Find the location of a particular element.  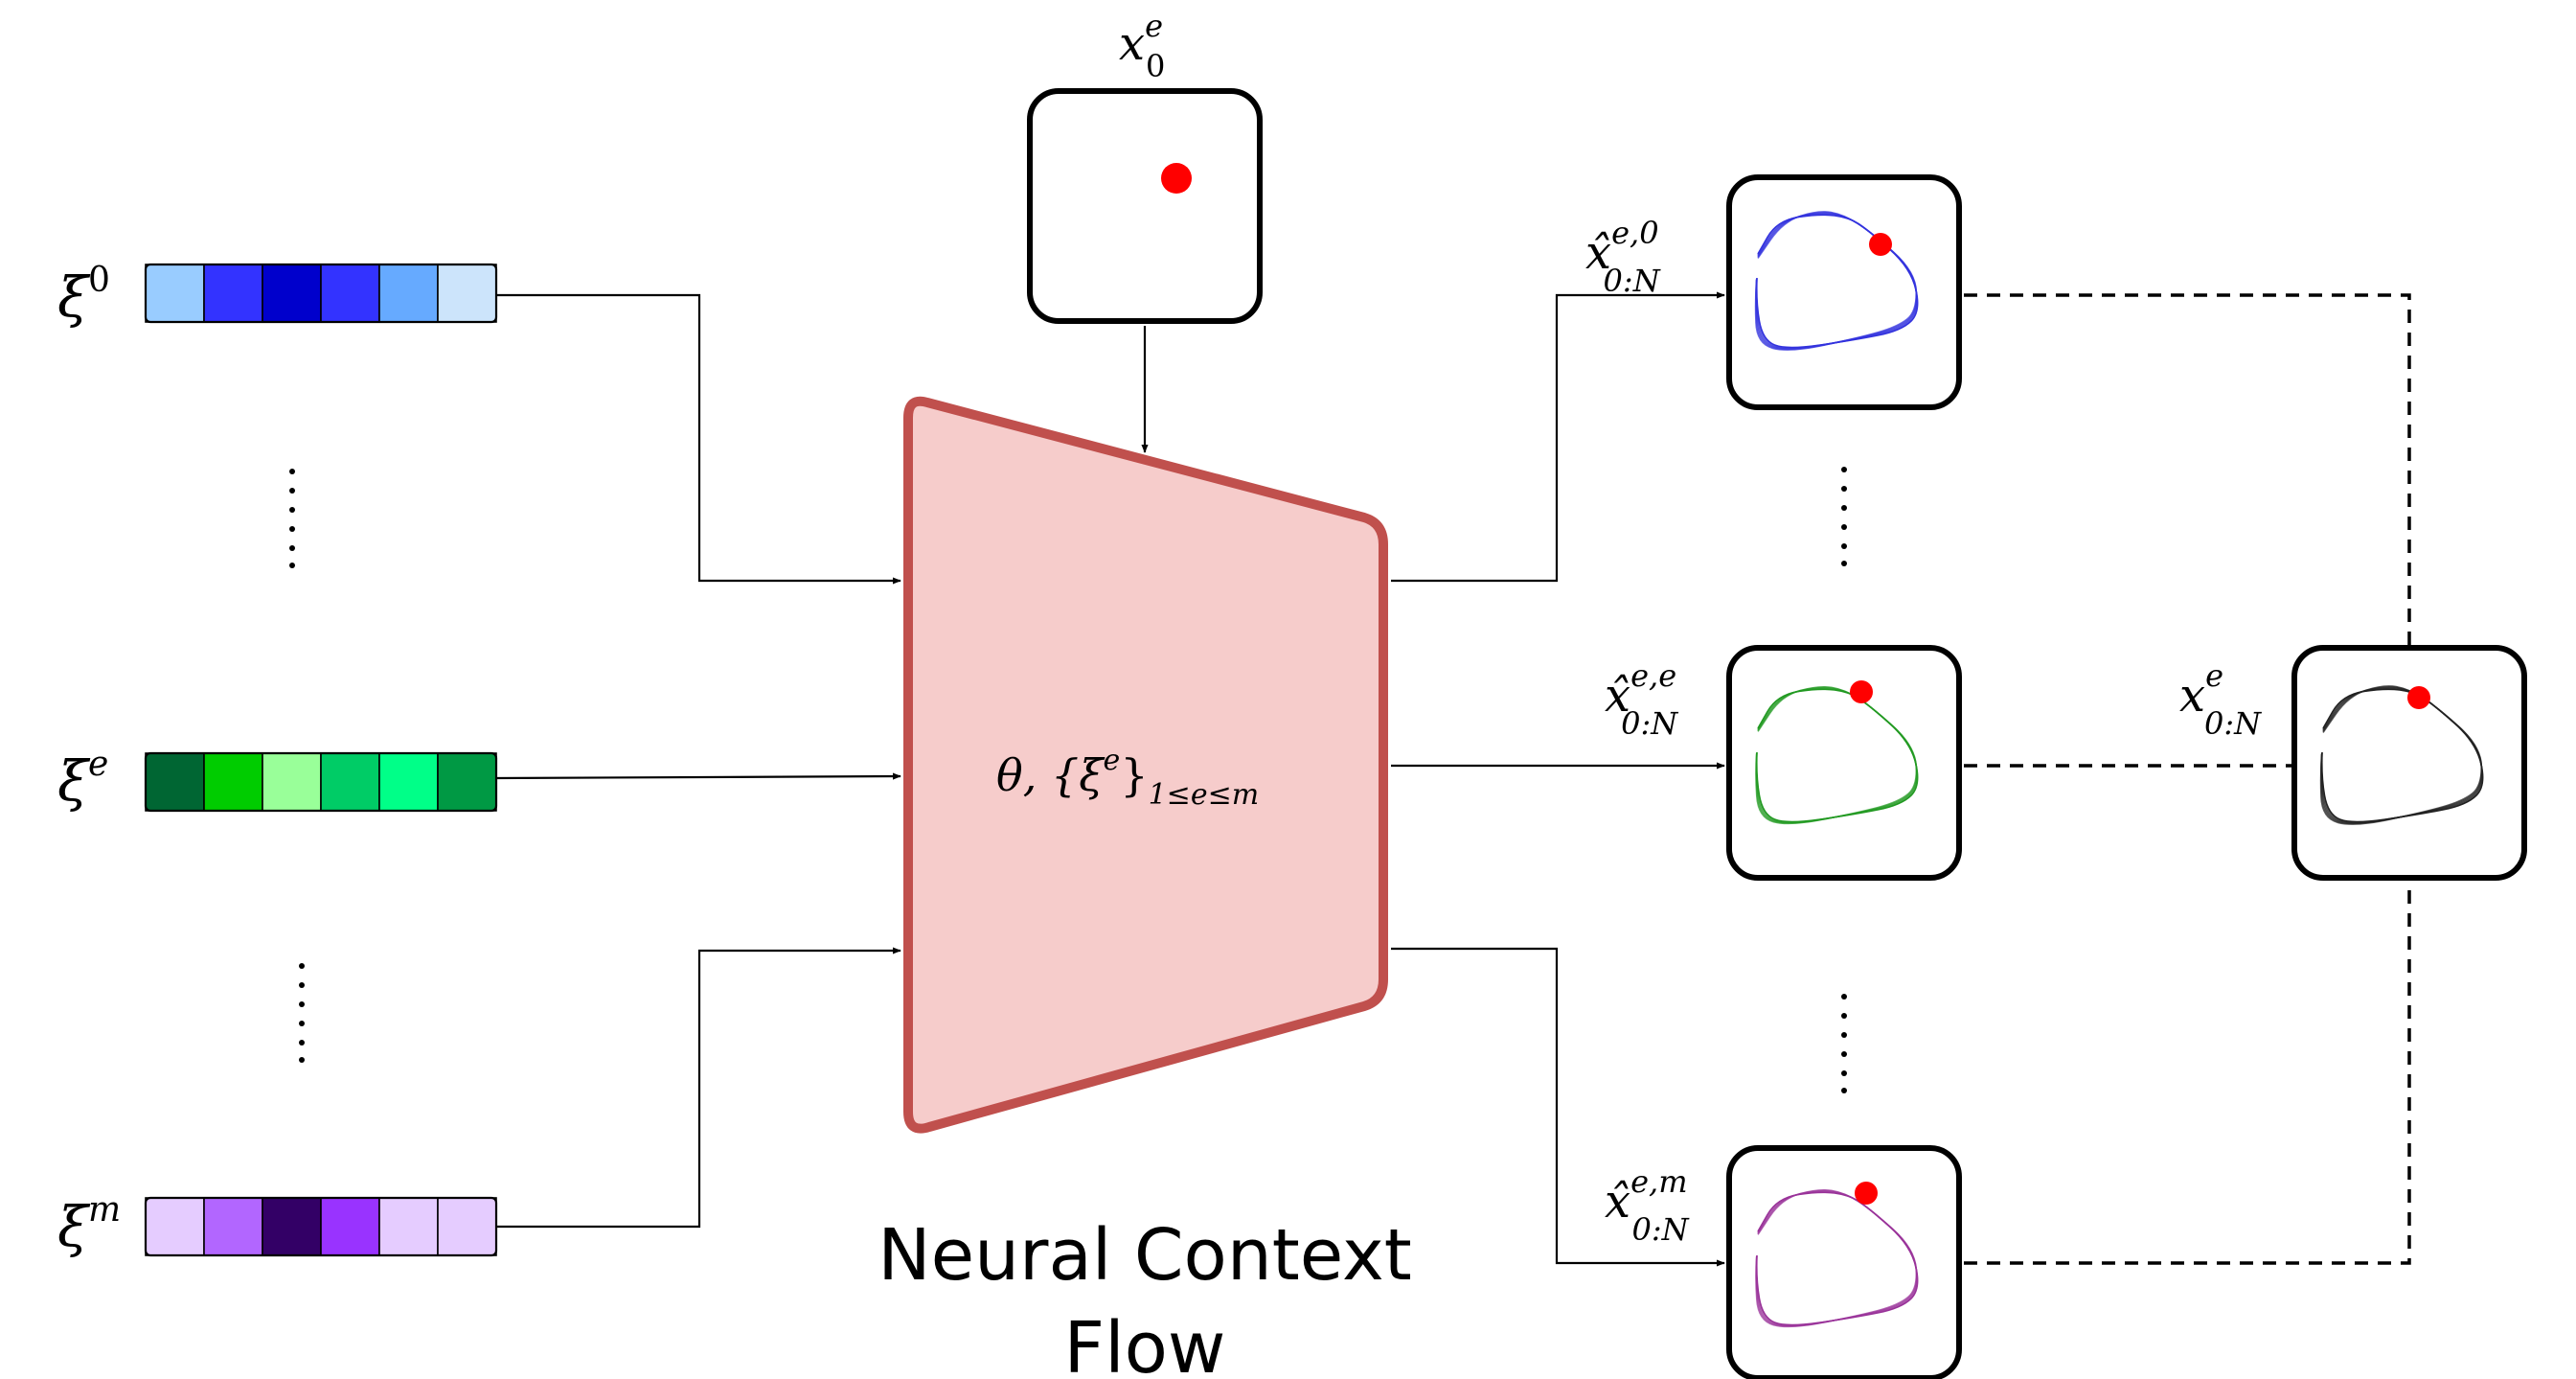

prediction-ellipsis-upper is located at coordinates (1844, 516).